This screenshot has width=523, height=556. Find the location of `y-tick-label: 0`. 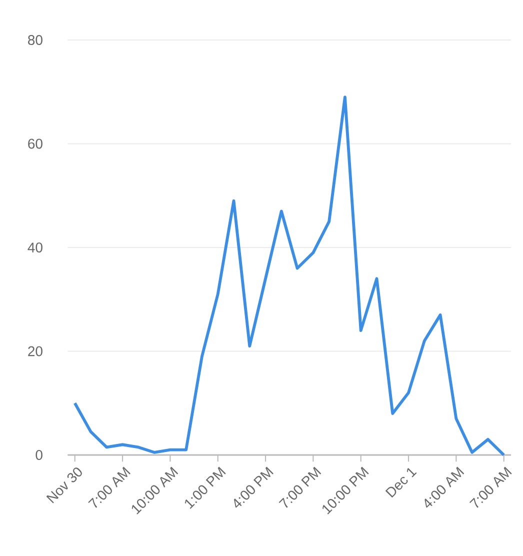

y-tick-label: 0 is located at coordinates (39, 455).